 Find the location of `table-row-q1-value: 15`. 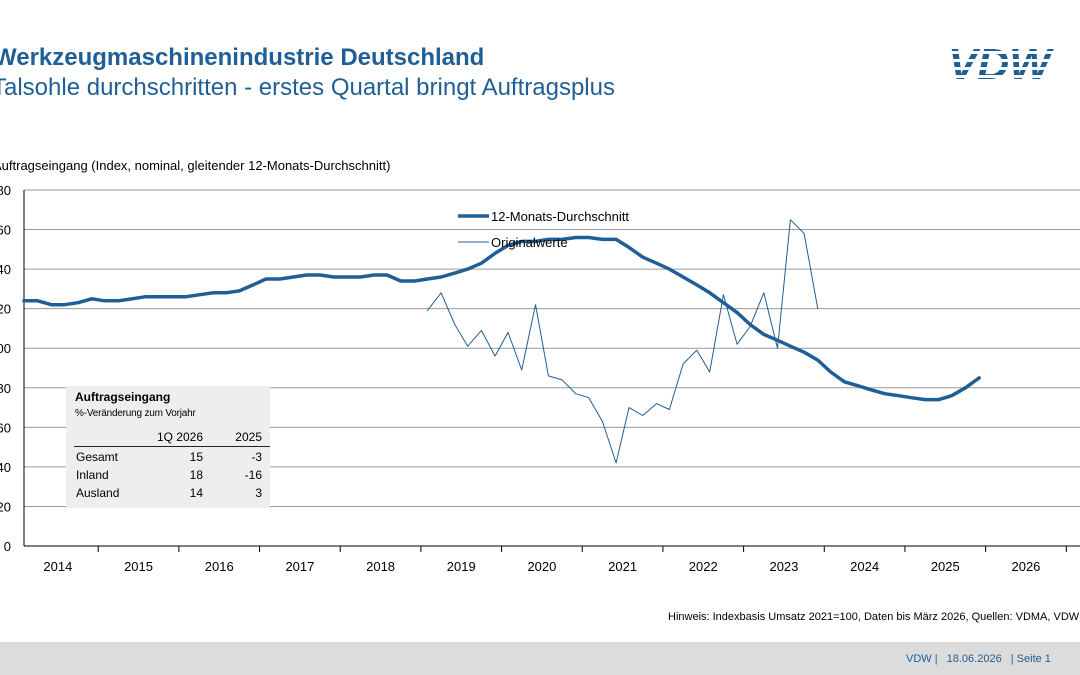

table-row-q1-value: 15 is located at coordinates (196, 457).